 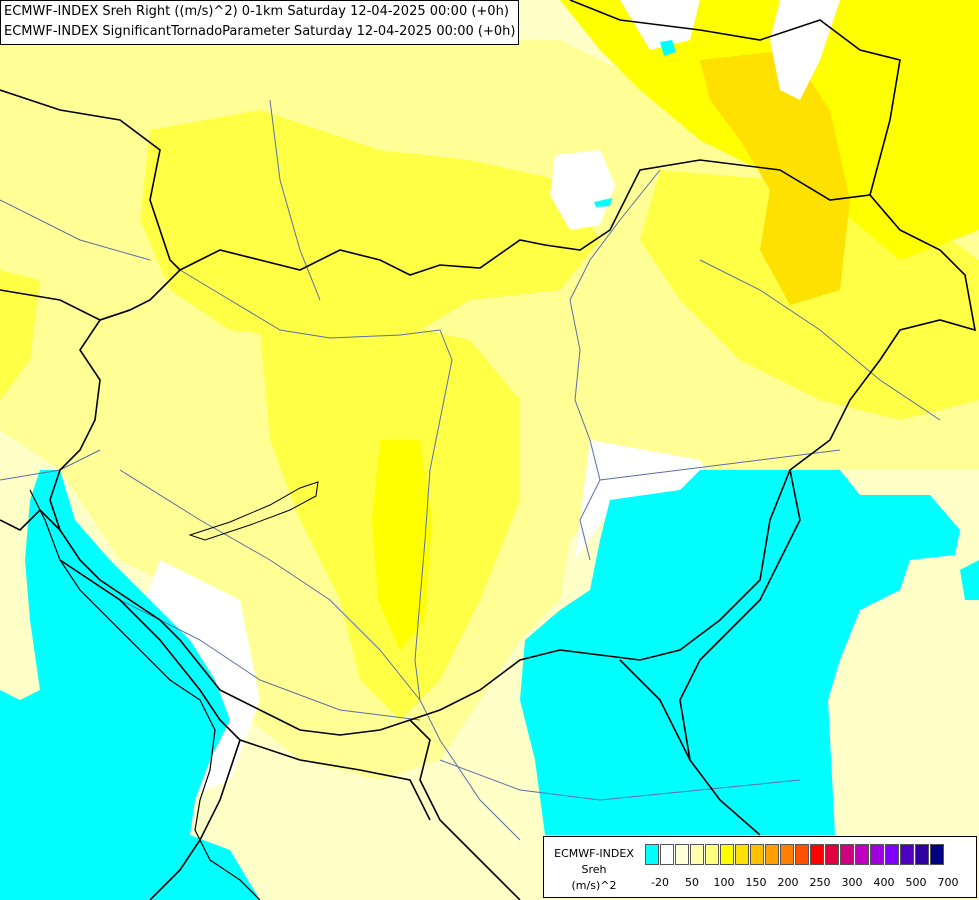 What do you see at coordinates (594, 853) in the screenshot?
I see `legend-source: ECMWF-INDEX` at bounding box center [594, 853].